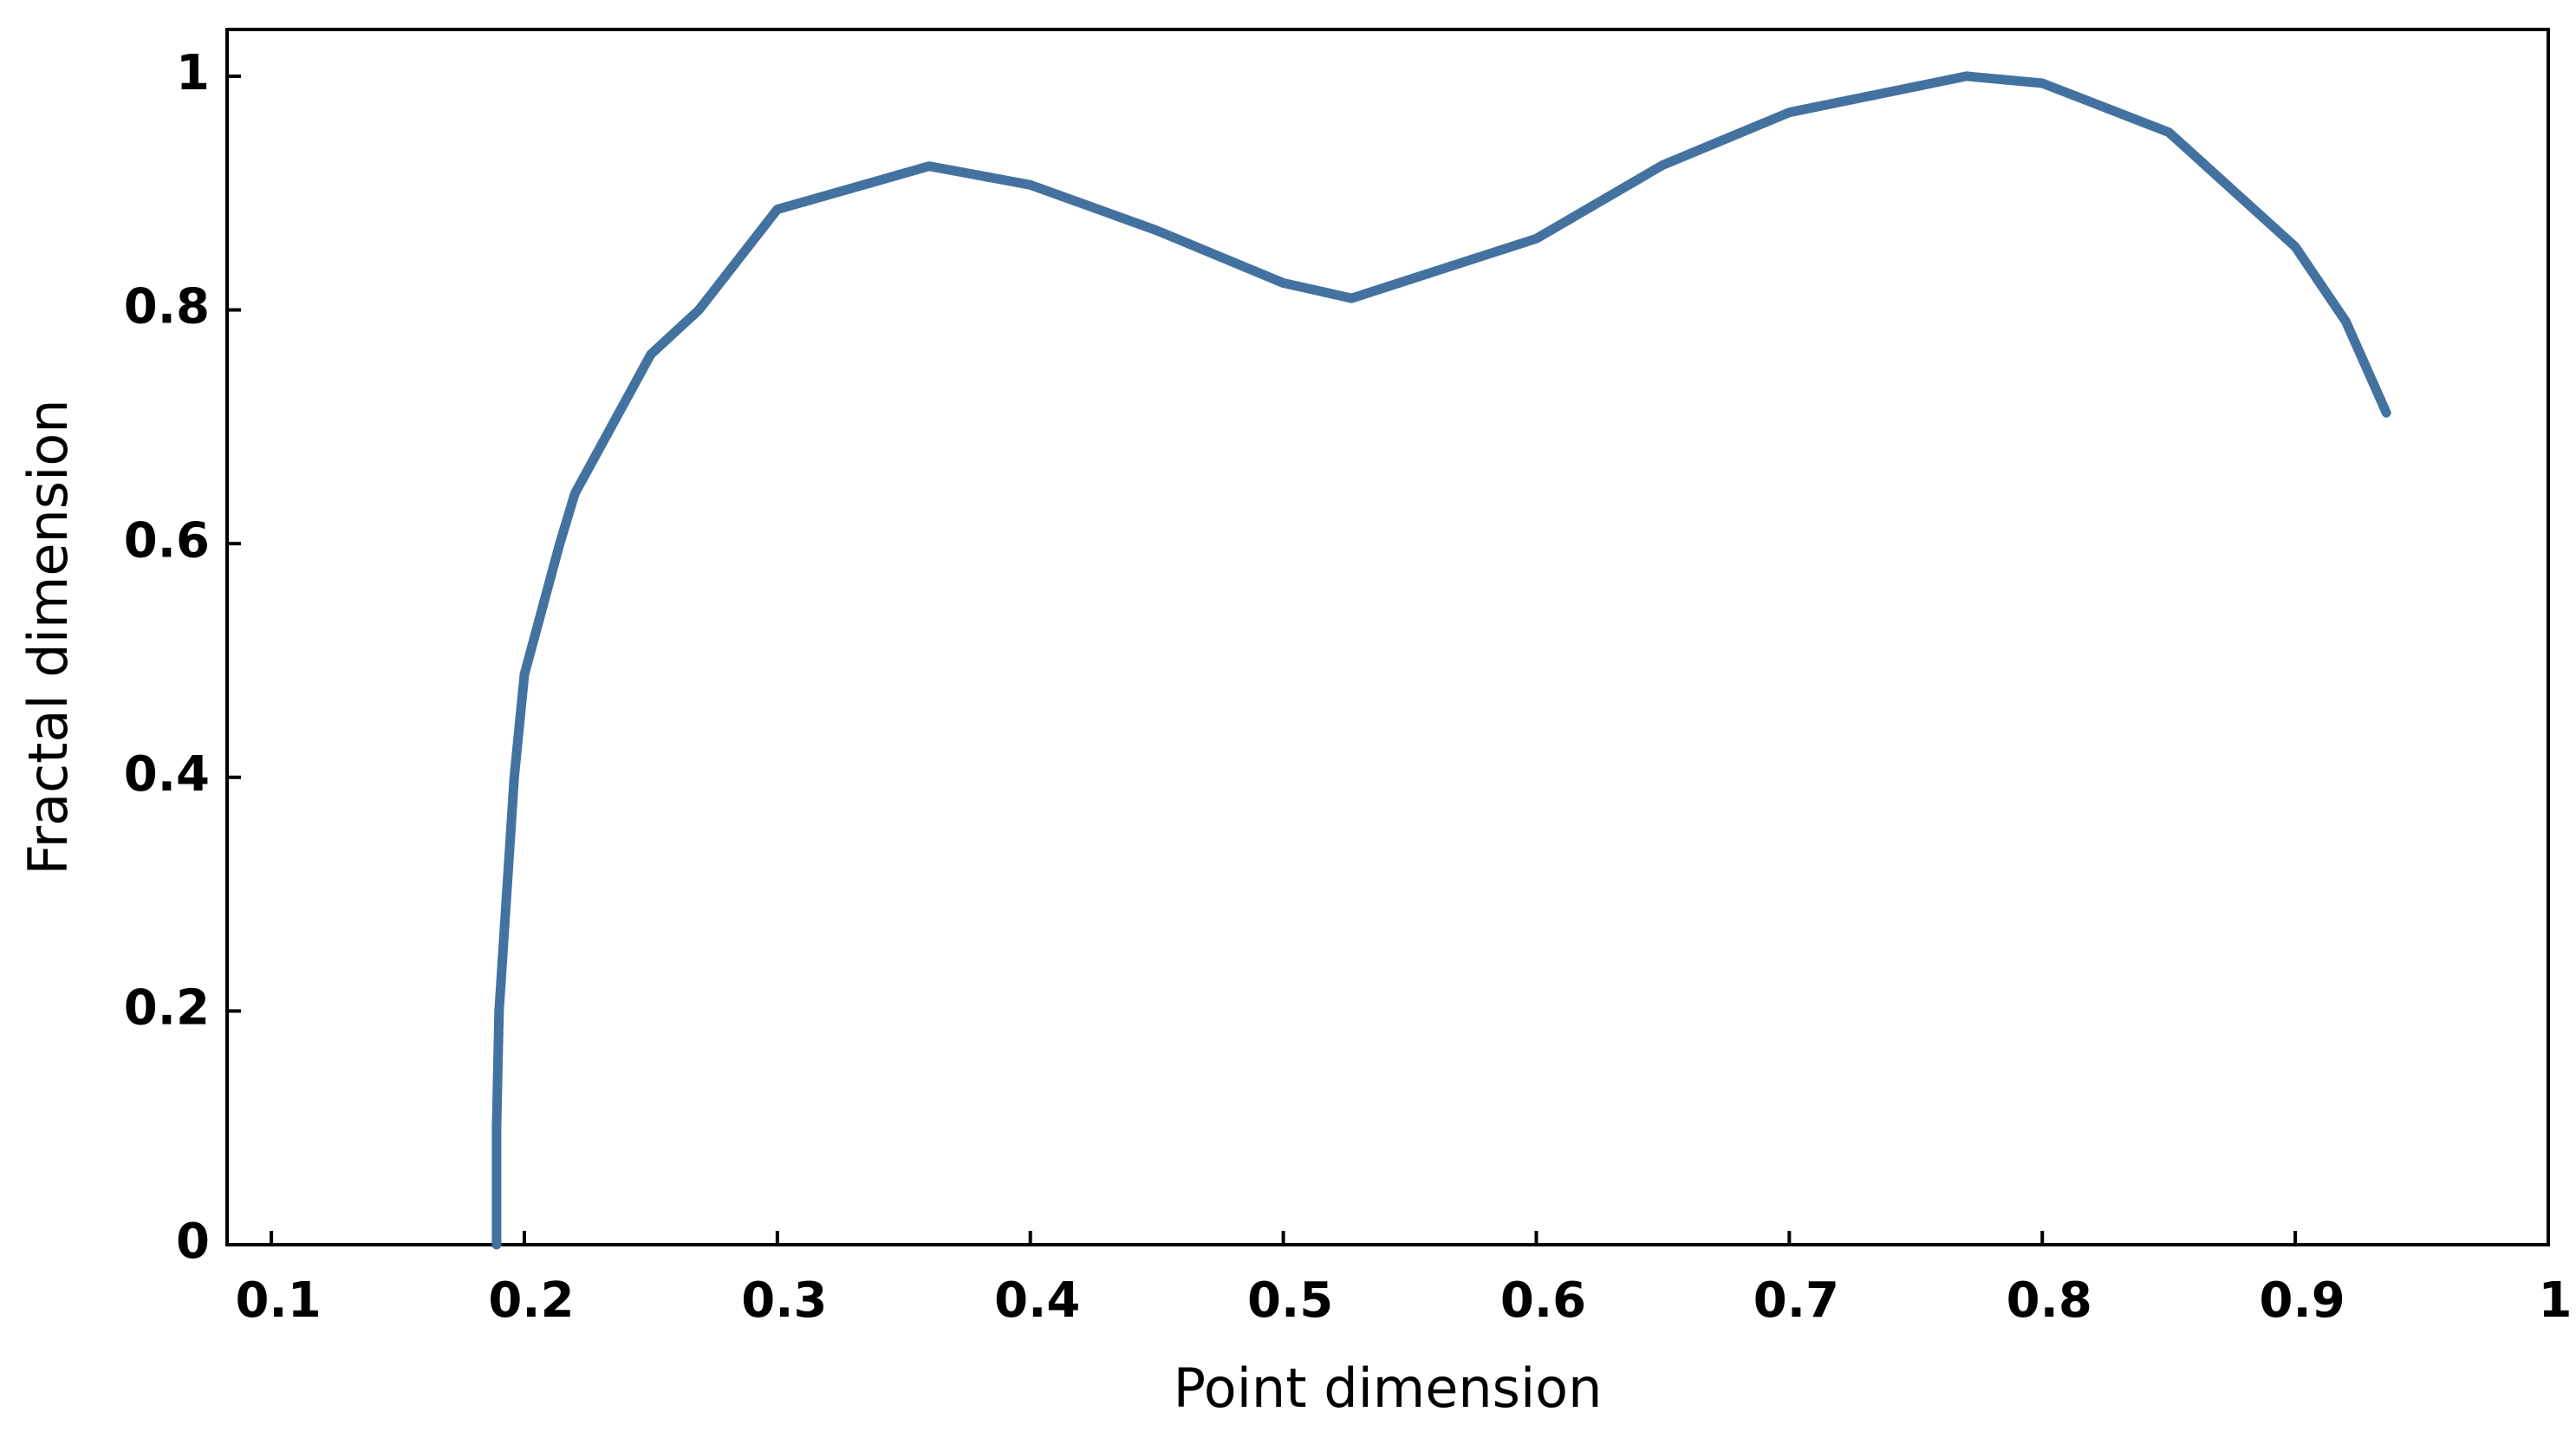  I want to click on y-axis-label: Fractal dimension, so click(48, 637).